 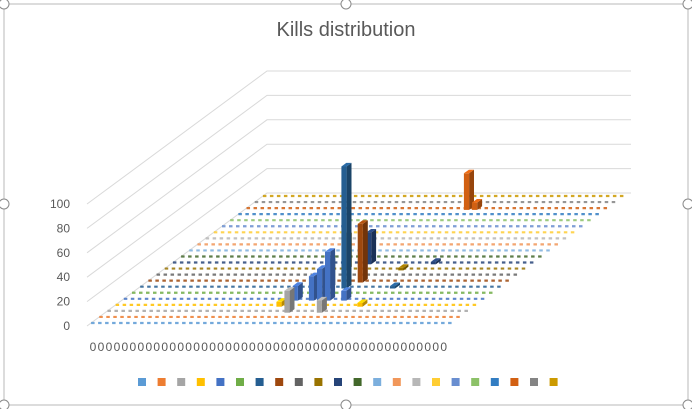 I want to click on y-tick-label: 40, so click(x=64, y=277).